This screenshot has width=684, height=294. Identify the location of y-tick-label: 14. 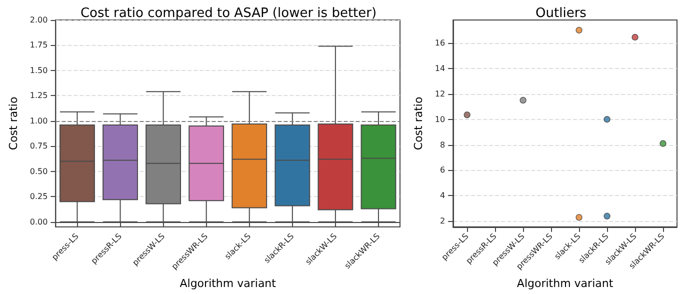
(440, 68).